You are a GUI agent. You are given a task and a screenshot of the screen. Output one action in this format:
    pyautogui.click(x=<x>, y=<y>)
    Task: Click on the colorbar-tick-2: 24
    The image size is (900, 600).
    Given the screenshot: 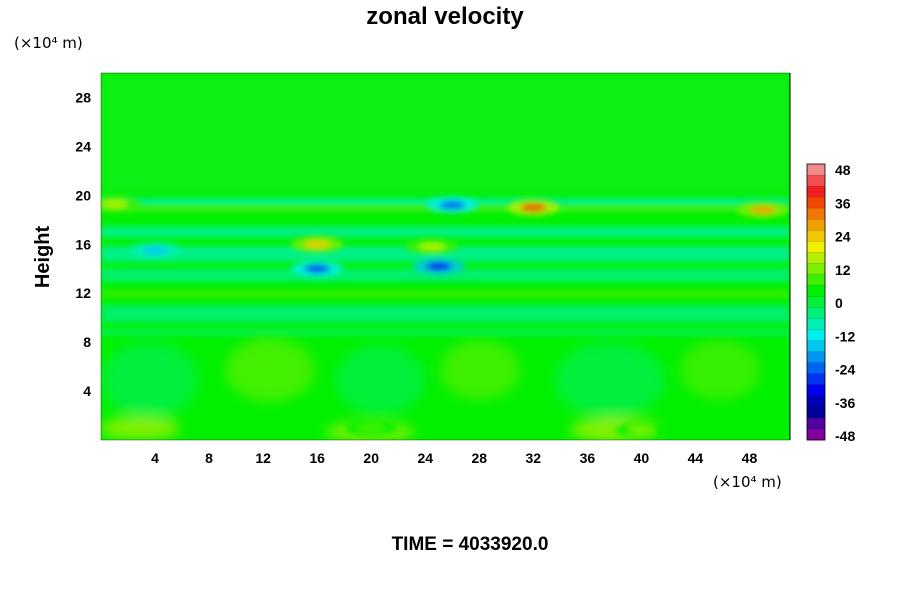 What is the action you would take?
    pyautogui.click(x=843, y=237)
    